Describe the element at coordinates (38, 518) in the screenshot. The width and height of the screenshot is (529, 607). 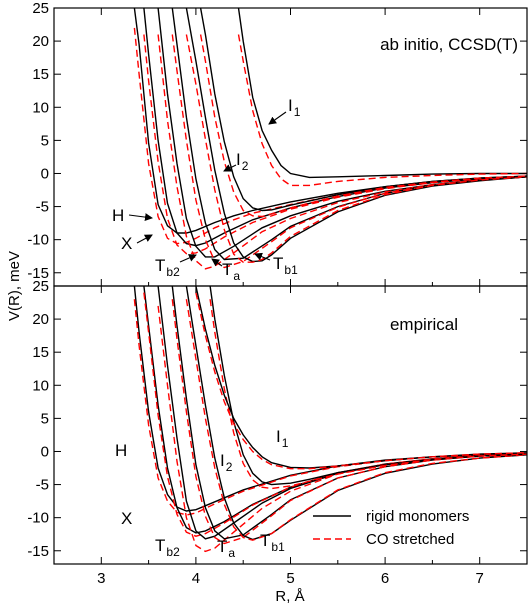
I see `bottom-ytick-label--10: -10` at that location.